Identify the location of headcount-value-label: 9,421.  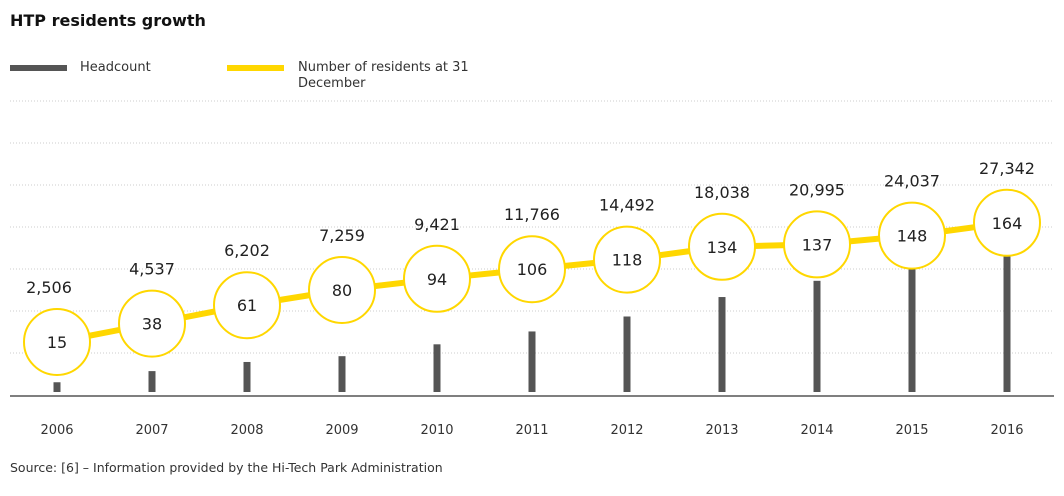
(437, 224).